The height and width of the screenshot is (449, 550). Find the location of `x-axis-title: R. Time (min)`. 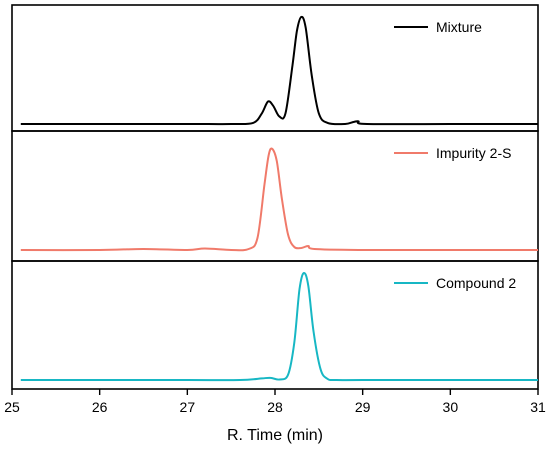

x-axis-title: R. Time (min) is located at coordinates (275, 435).